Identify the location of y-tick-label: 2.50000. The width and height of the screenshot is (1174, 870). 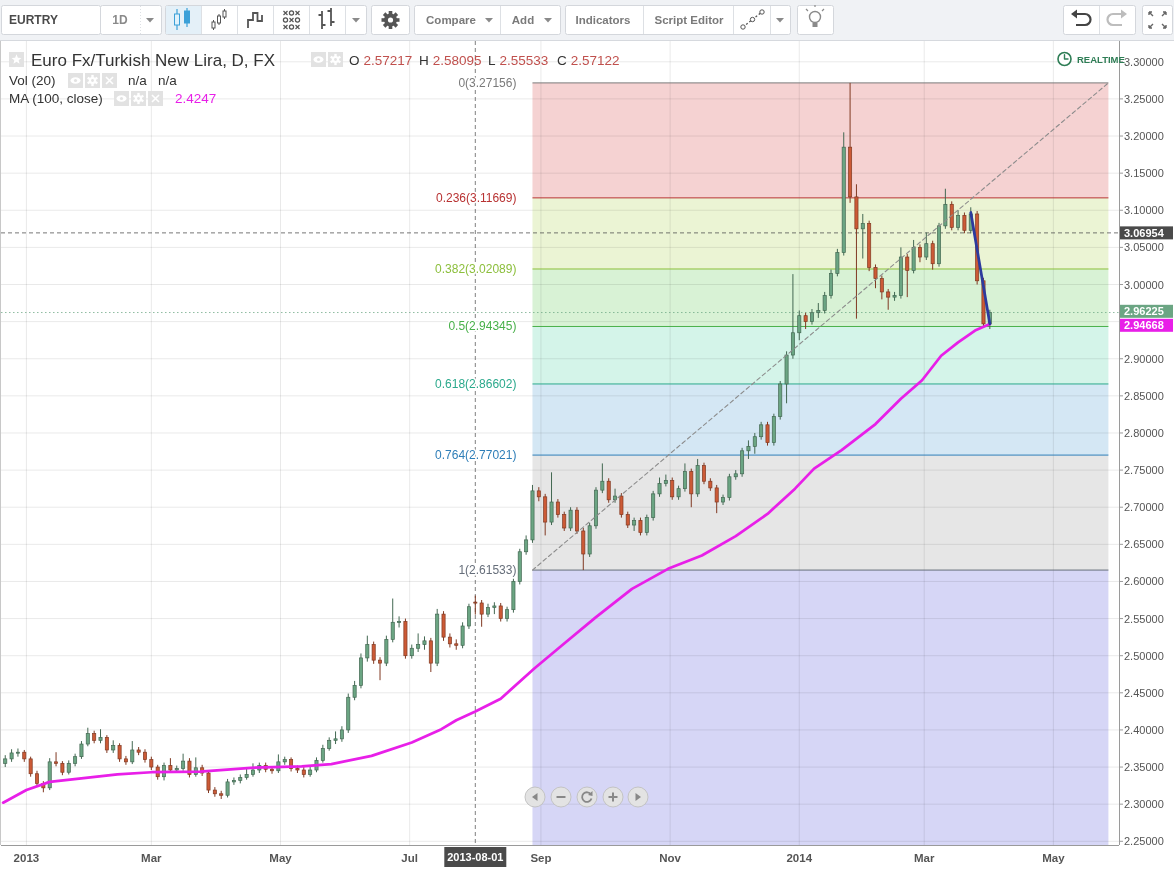
(1144, 655).